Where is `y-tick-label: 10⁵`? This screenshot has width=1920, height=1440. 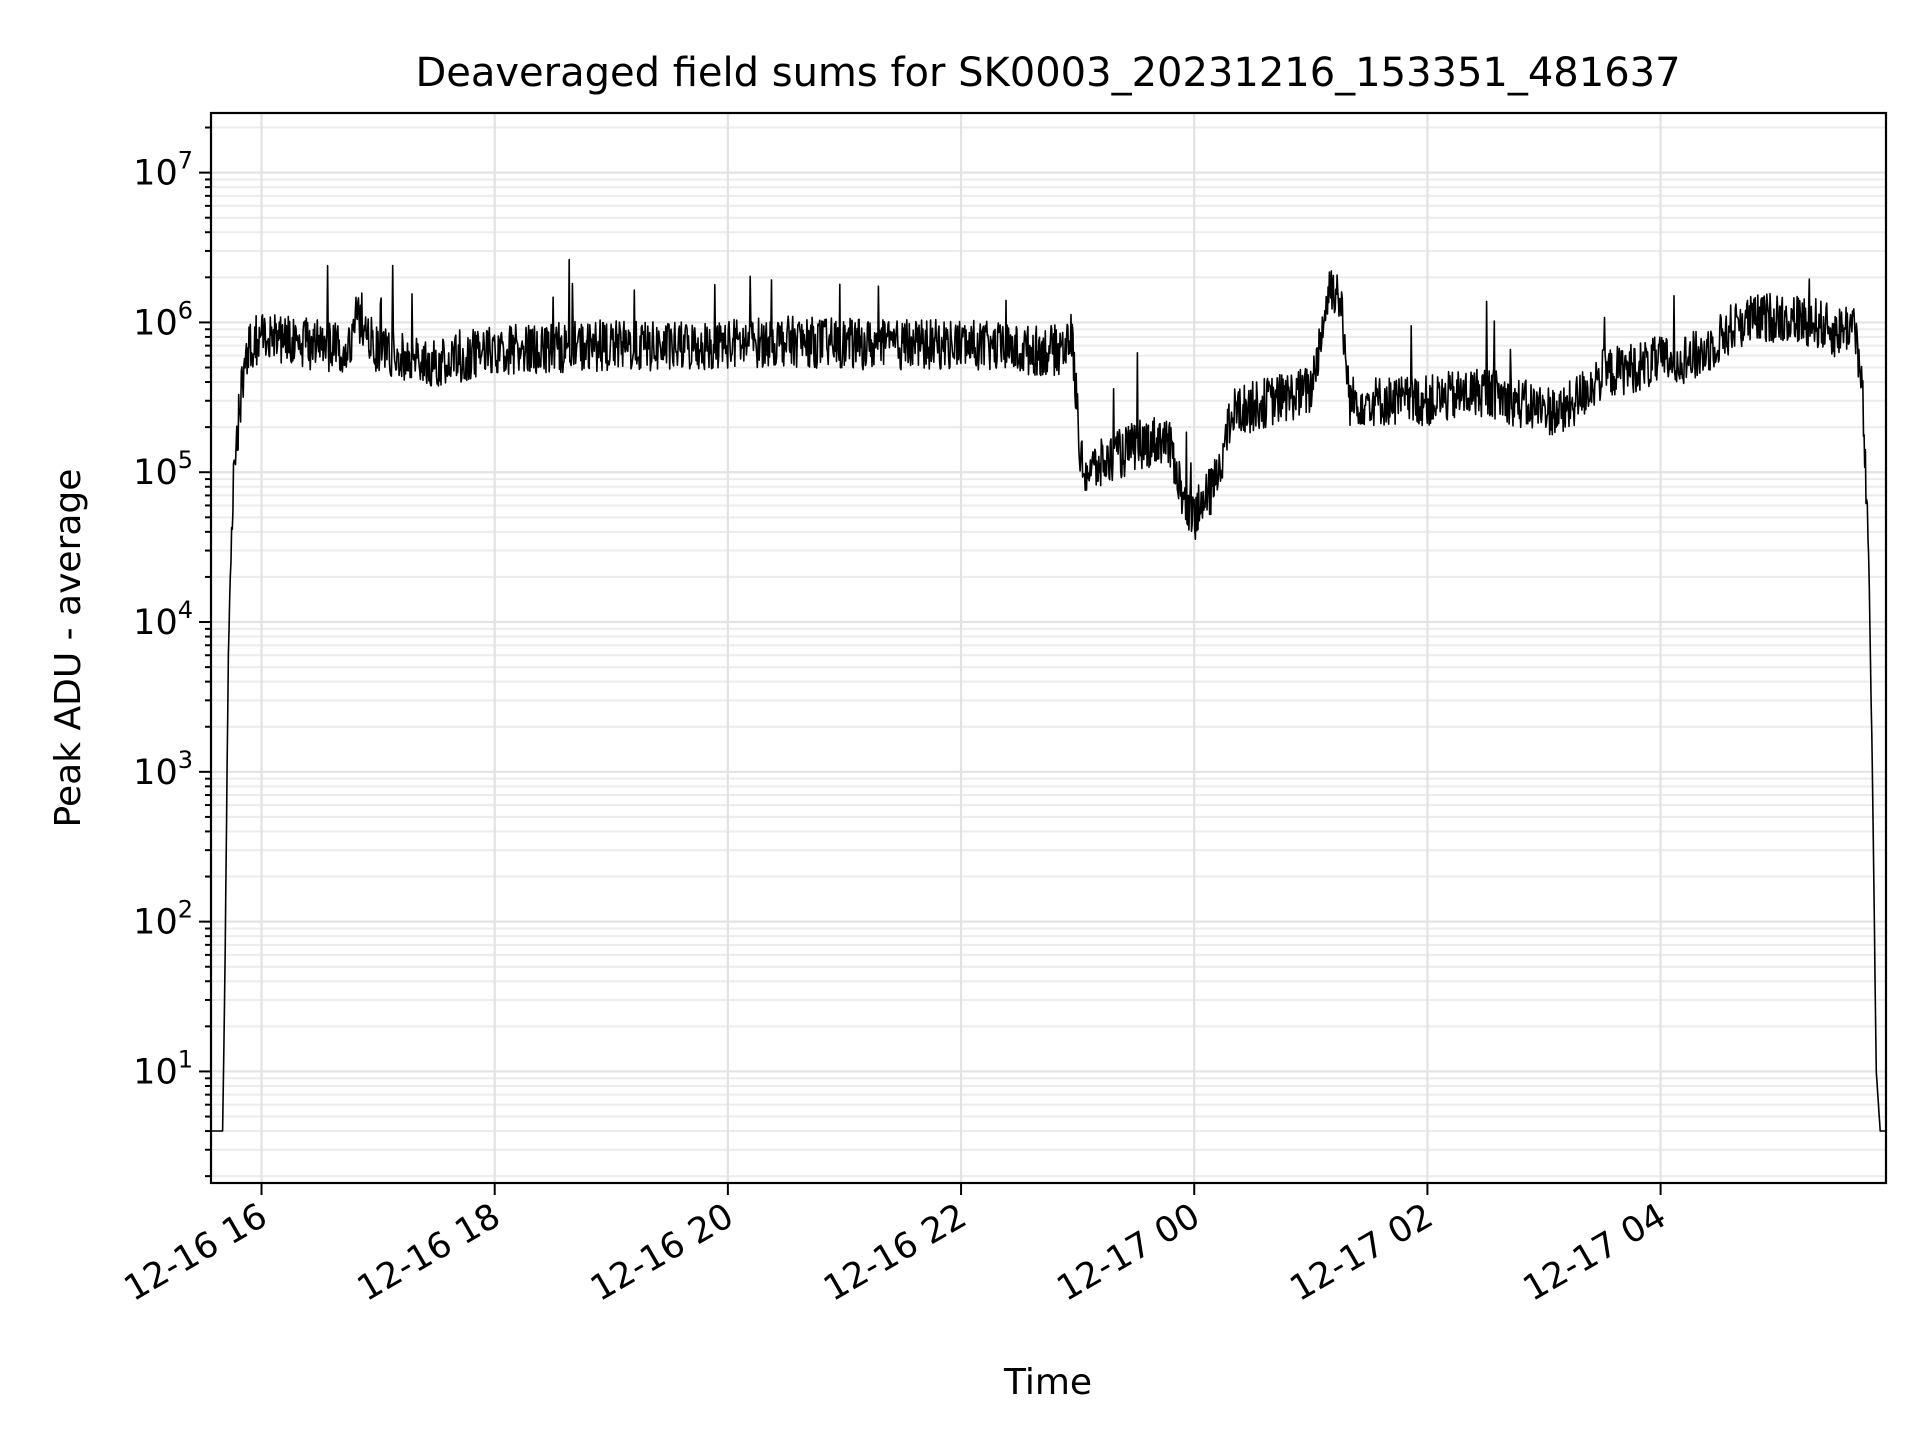
y-tick-label: 10⁵ is located at coordinates (163, 469).